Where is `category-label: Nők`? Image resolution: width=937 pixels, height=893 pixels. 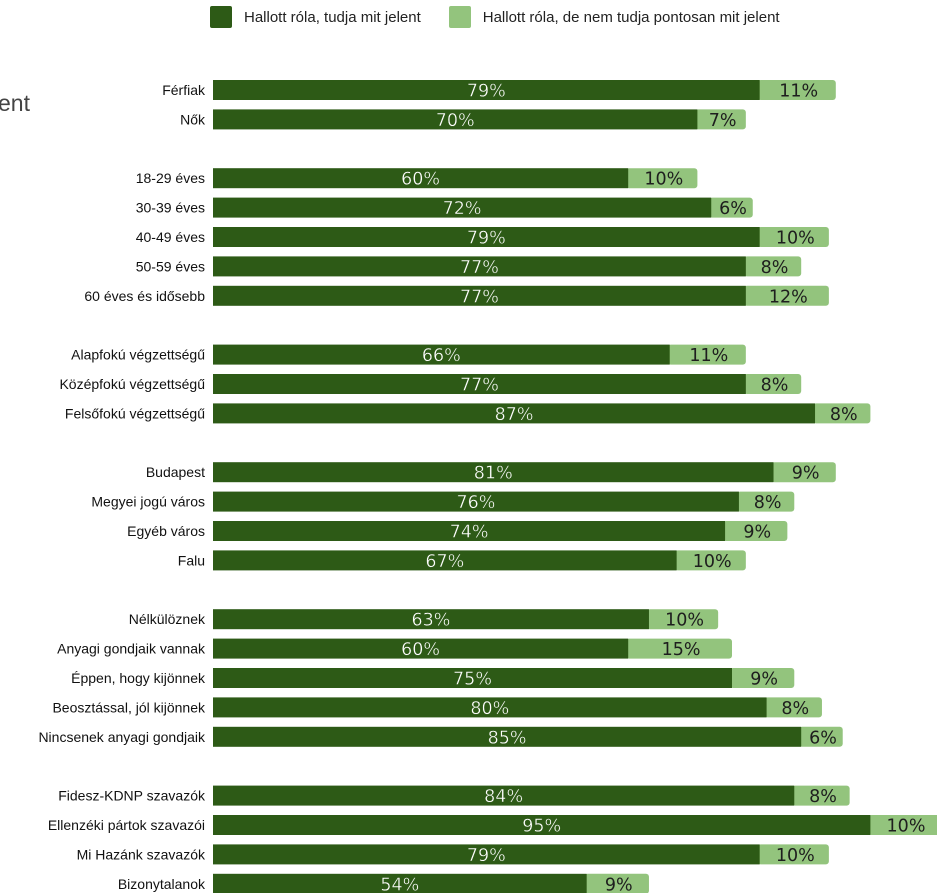
category-label: Nők is located at coordinates (193, 119).